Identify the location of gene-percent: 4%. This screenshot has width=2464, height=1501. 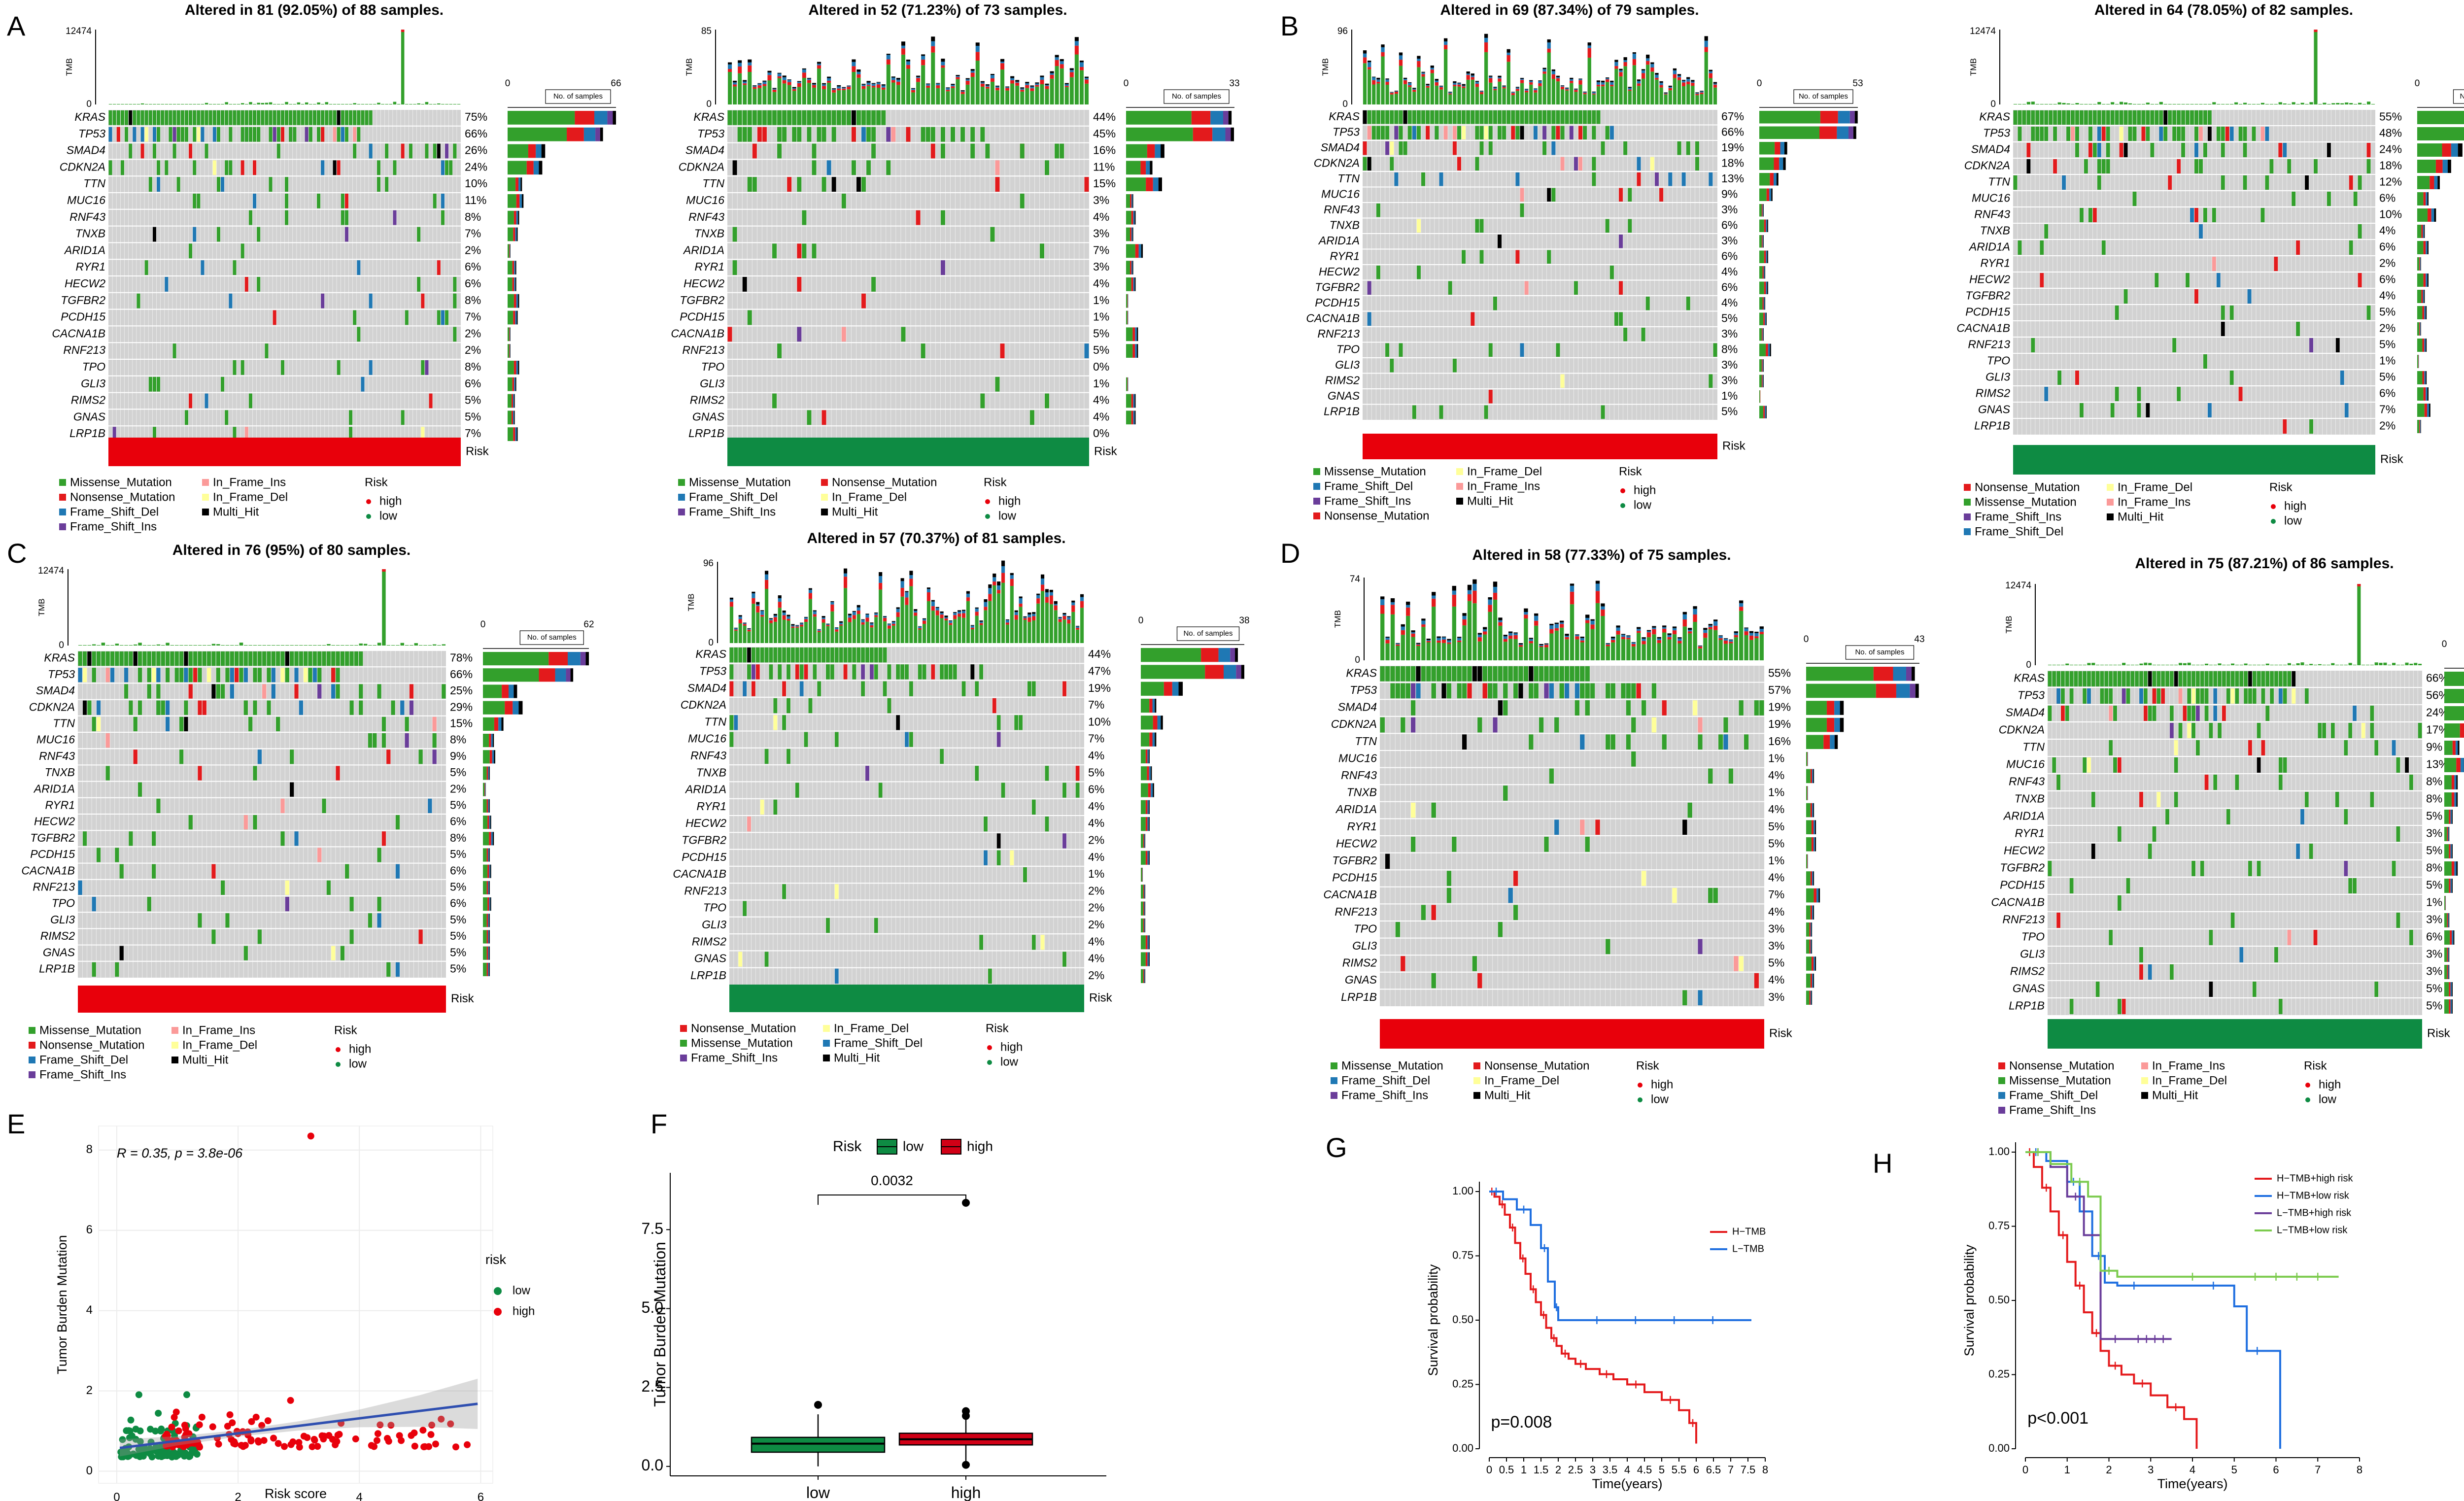
(1096, 806).